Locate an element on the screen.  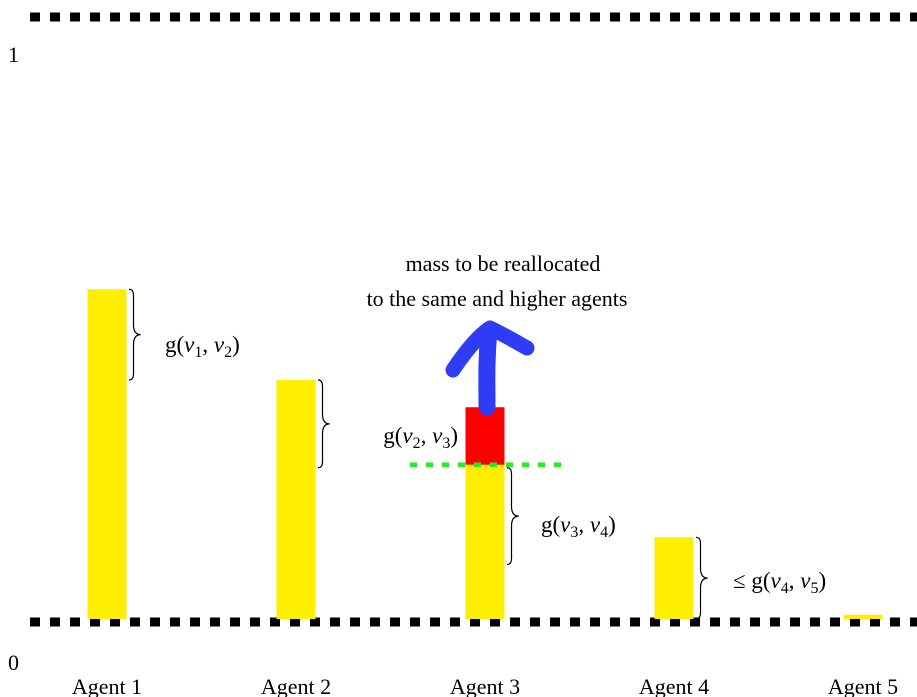
brace-label-g-v1-v2: g(v1, v2) is located at coordinates (202, 346).